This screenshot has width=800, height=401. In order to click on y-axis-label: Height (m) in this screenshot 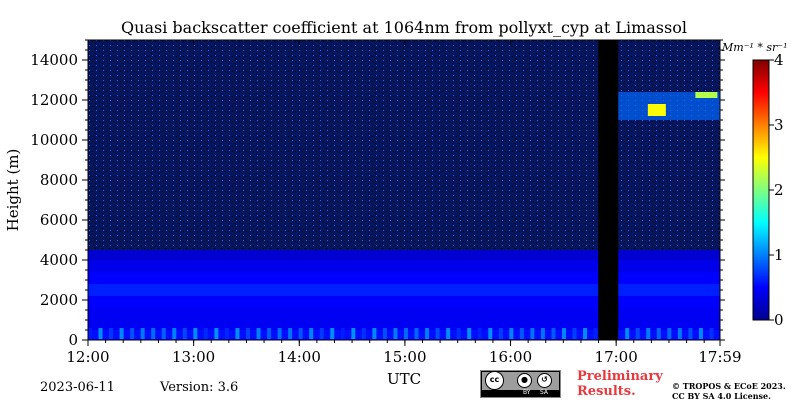, I will do `click(13, 190)`.